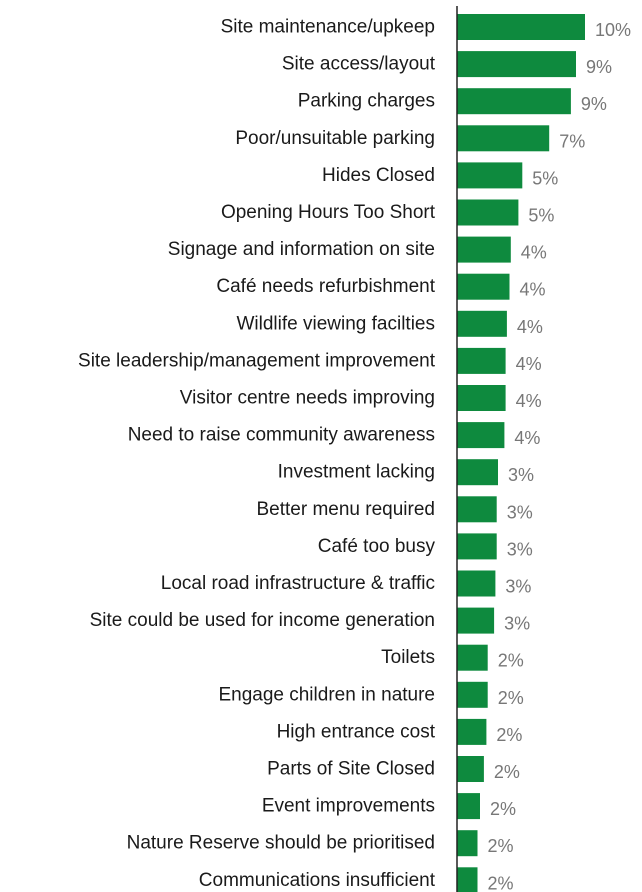 The width and height of the screenshot is (642, 892). I want to click on value-label-0: 10%, so click(613, 30).